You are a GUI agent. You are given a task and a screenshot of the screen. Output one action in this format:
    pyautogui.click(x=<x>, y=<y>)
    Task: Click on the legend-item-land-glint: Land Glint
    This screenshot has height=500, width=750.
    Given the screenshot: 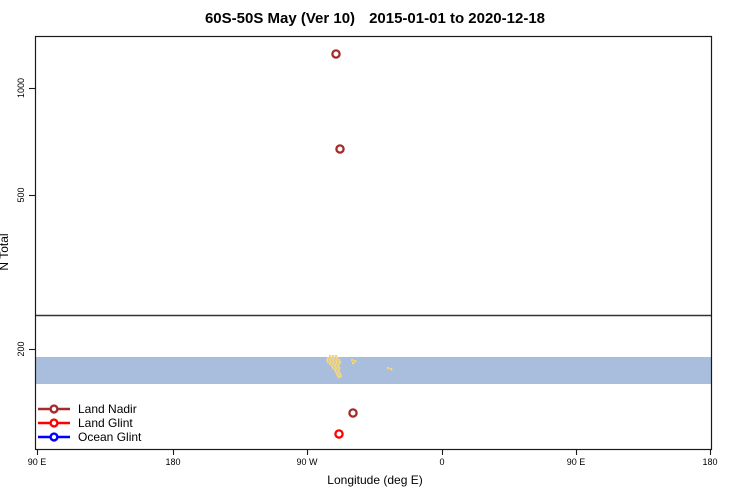 What is the action you would take?
    pyautogui.click(x=89, y=423)
    